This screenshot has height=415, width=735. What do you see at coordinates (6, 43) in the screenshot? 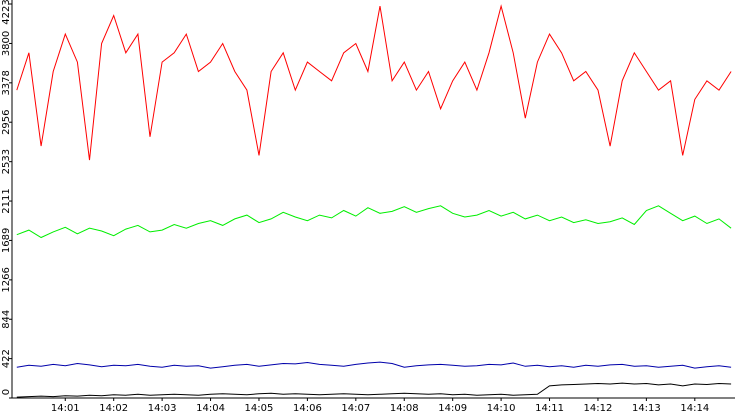
I see `y-tick-label: 3800` at bounding box center [6, 43].